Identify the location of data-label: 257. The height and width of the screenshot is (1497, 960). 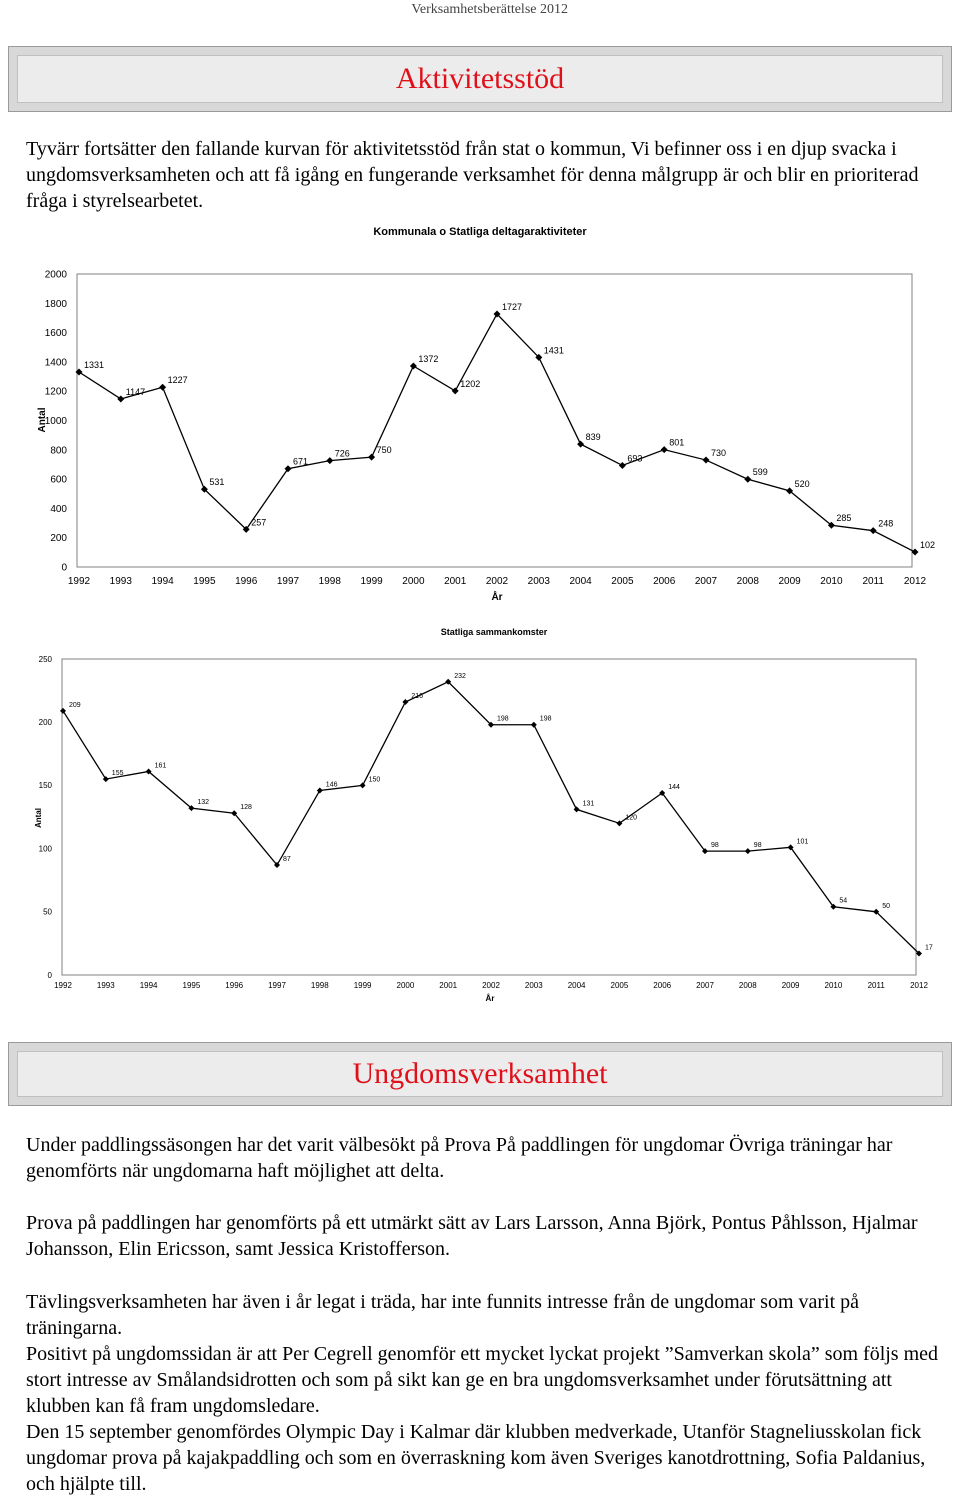
(258, 522).